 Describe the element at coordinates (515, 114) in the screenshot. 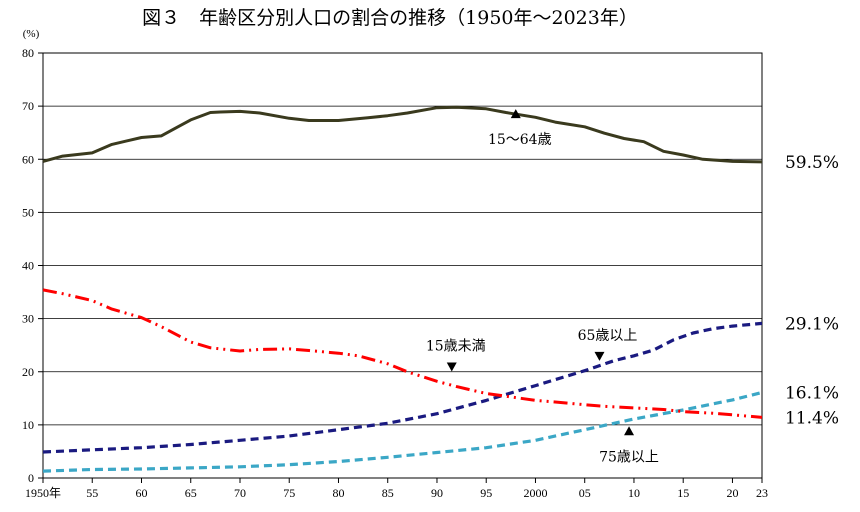

I see `annotation-marker-15～64歳` at that location.